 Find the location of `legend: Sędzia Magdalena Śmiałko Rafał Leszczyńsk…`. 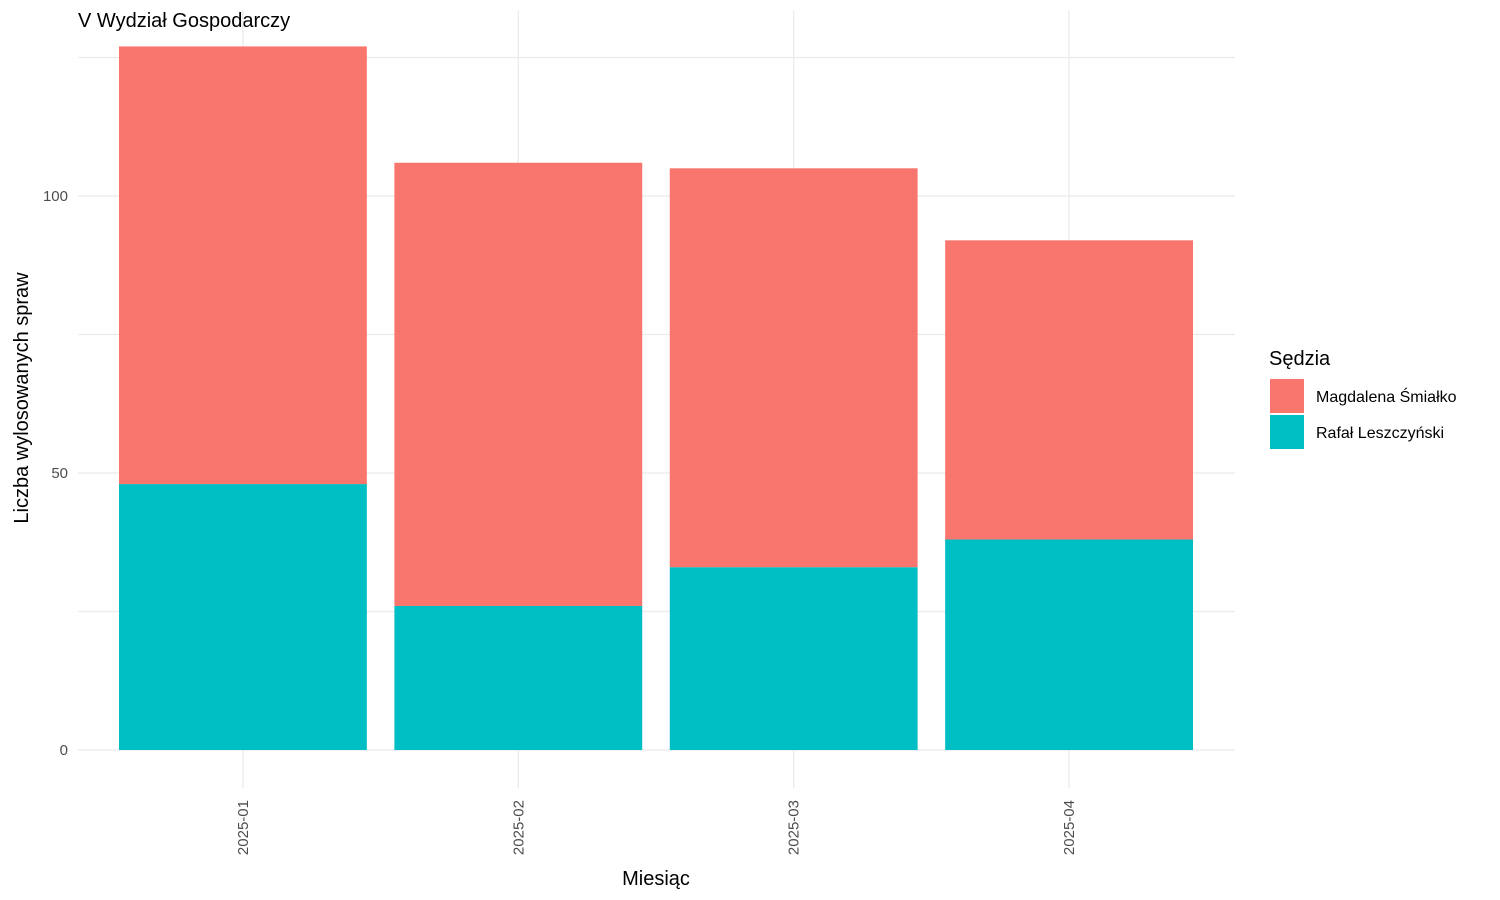

legend: Sędzia Magdalena Śmiałko Rafał Leszczyńsk… is located at coordinates (1363, 398).